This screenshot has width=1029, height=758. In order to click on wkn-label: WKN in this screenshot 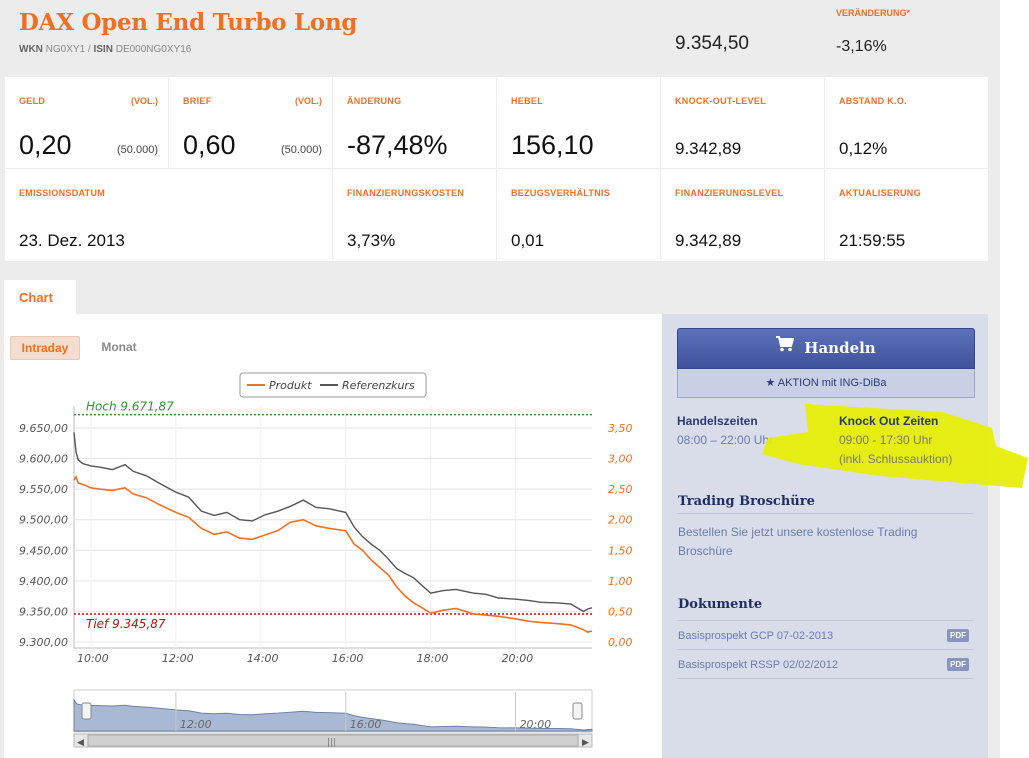, I will do `click(31, 49)`.